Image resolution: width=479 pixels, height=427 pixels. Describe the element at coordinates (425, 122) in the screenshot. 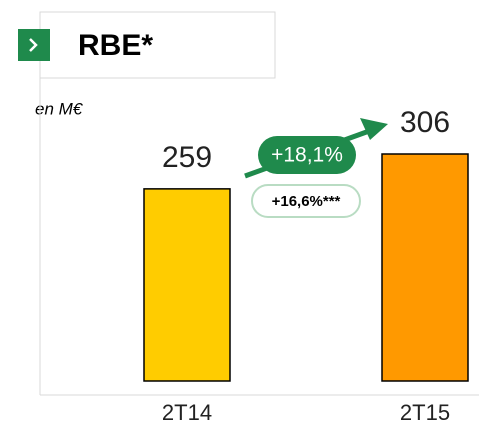

I see `value-label: 306` at that location.